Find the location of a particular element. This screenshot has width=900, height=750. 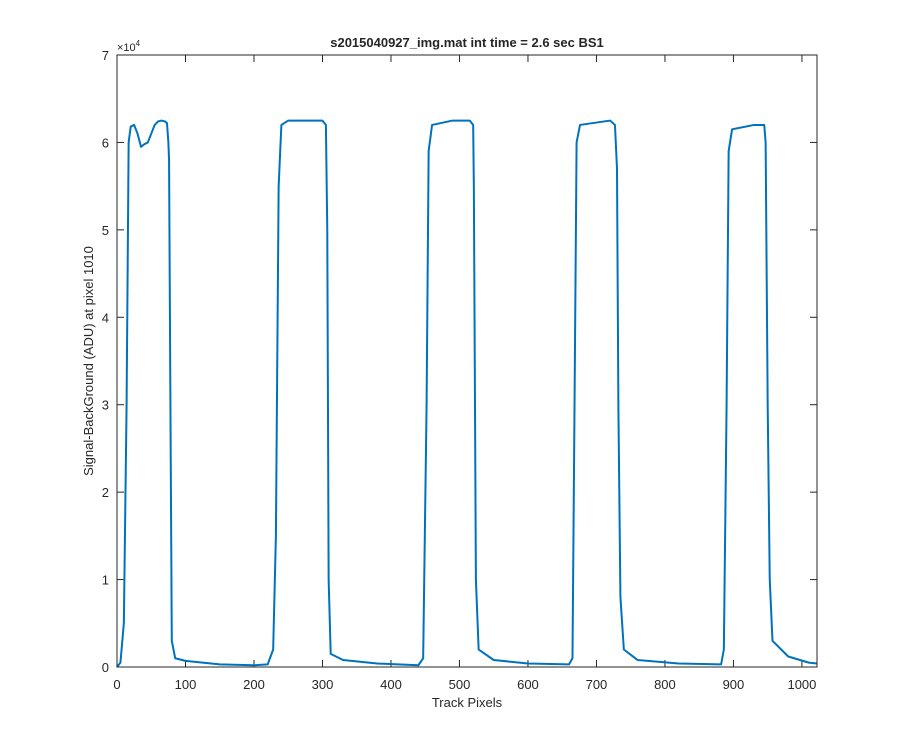

y-tick-label: 6 is located at coordinates (105, 142).